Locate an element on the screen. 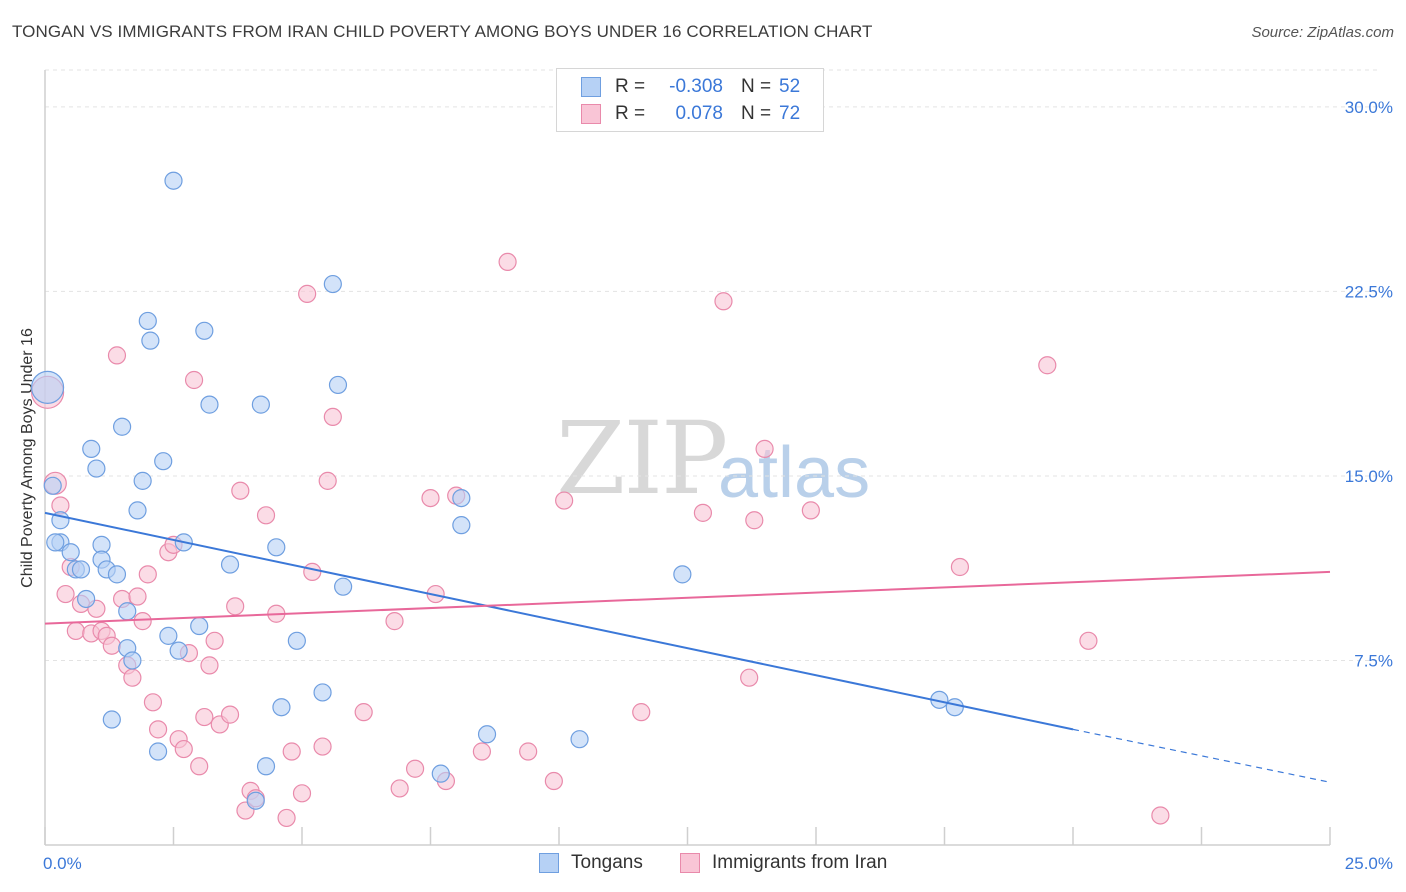 The image size is (1406, 892). stats-legend: R = -0.308 N = 52 R = 0.078 N = 72 is located at coordinates (690, 100).